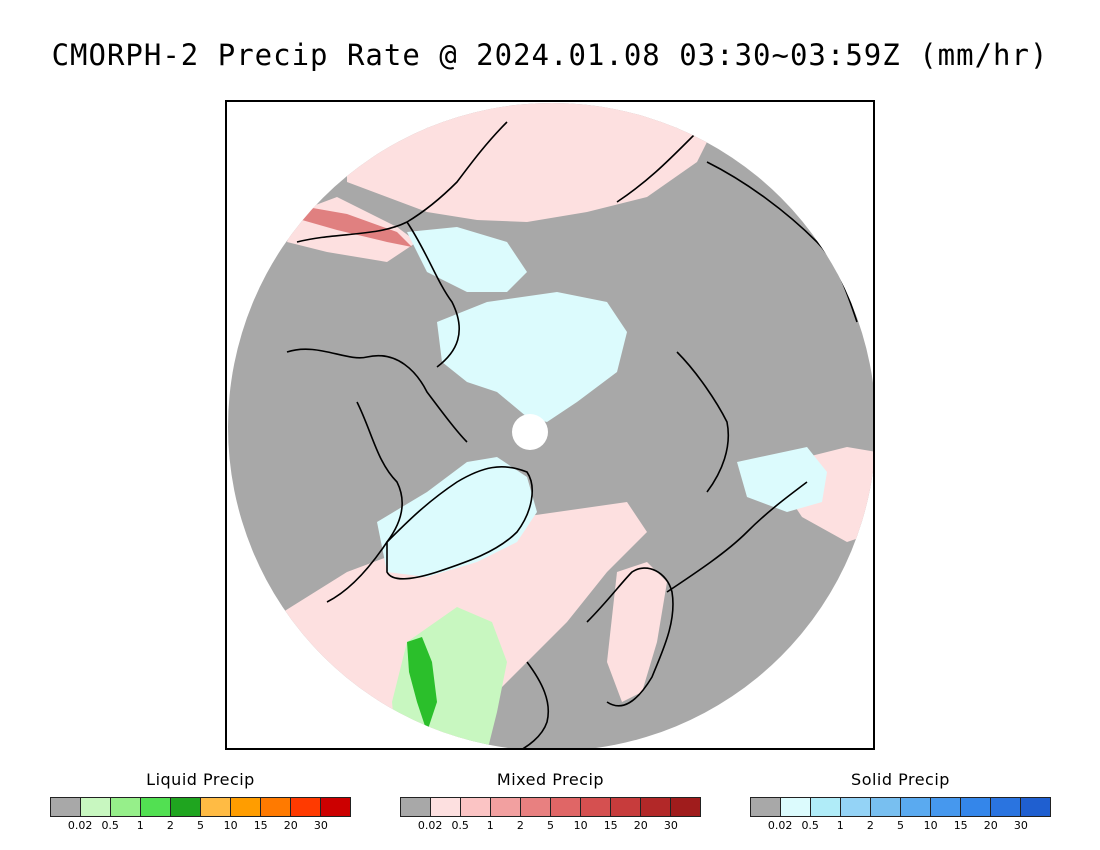 Image resolution: width=1100 pixels, height=850 pixels. What do you see at coordinates (550, 779) in the screenshot?
I see `legend-title-mixed: Mixed Precip` at bounding box center [550, 779].